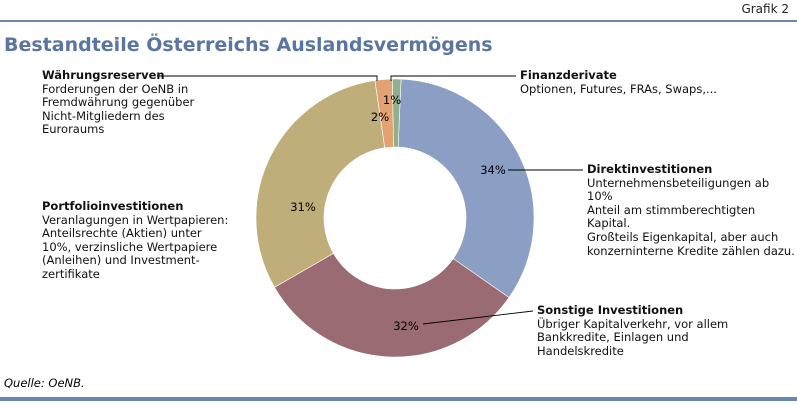 This screenshot has height=404, width=797. What do you see at coordinates (320, 184) in the screenshot?
I see `slice-portfolioinvestitionen` at bounding box center [320, 184].